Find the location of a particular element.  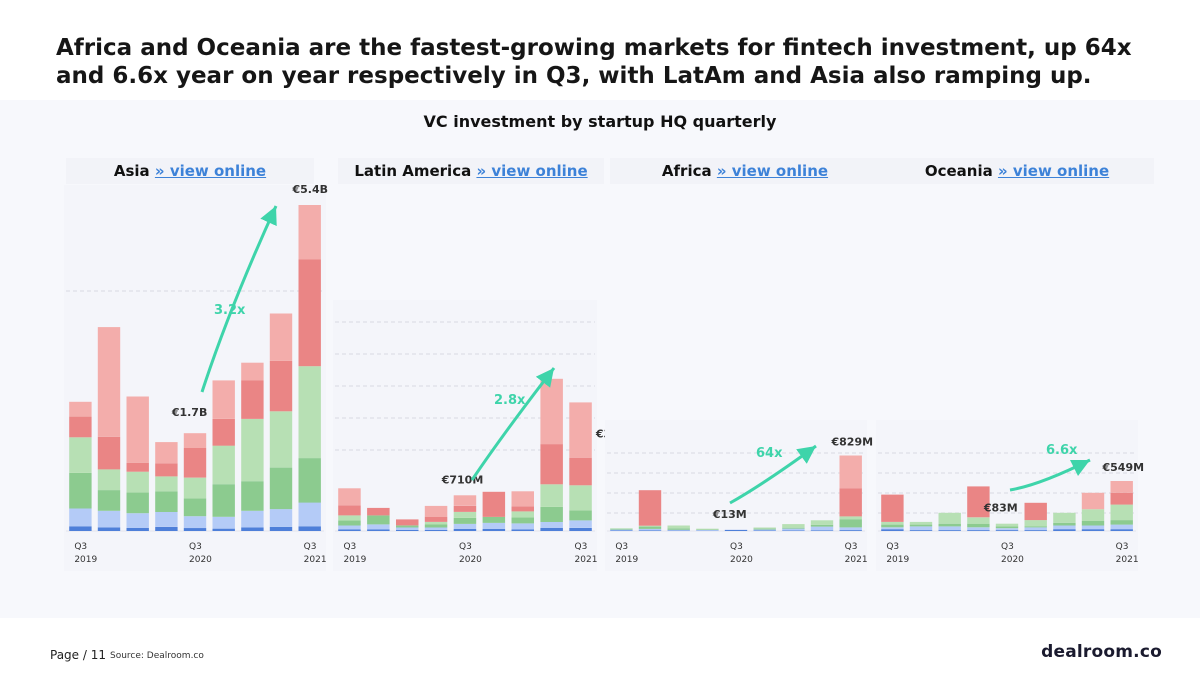

subchart-oceania: Q3 2019 Q3 2020 Q3 2021 €549M €83M 6.6x is located at coordinates (1010, 495).